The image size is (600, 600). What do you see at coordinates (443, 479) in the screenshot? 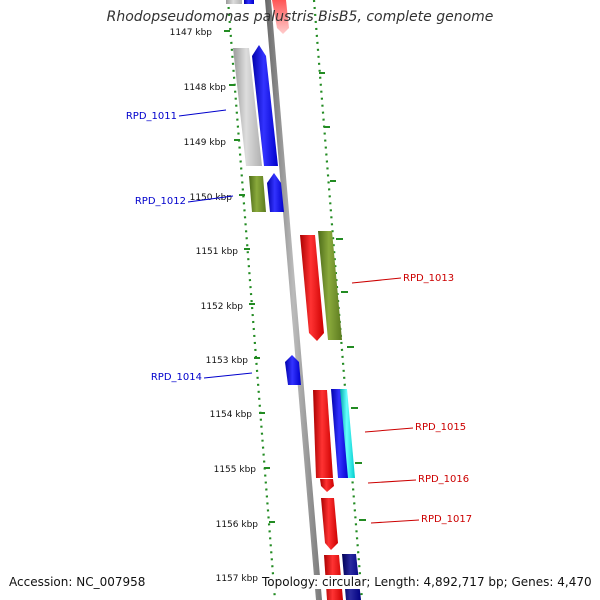
I see `gene-label-rpd-1016: RPD_1016` at bounding box center [443, 479].